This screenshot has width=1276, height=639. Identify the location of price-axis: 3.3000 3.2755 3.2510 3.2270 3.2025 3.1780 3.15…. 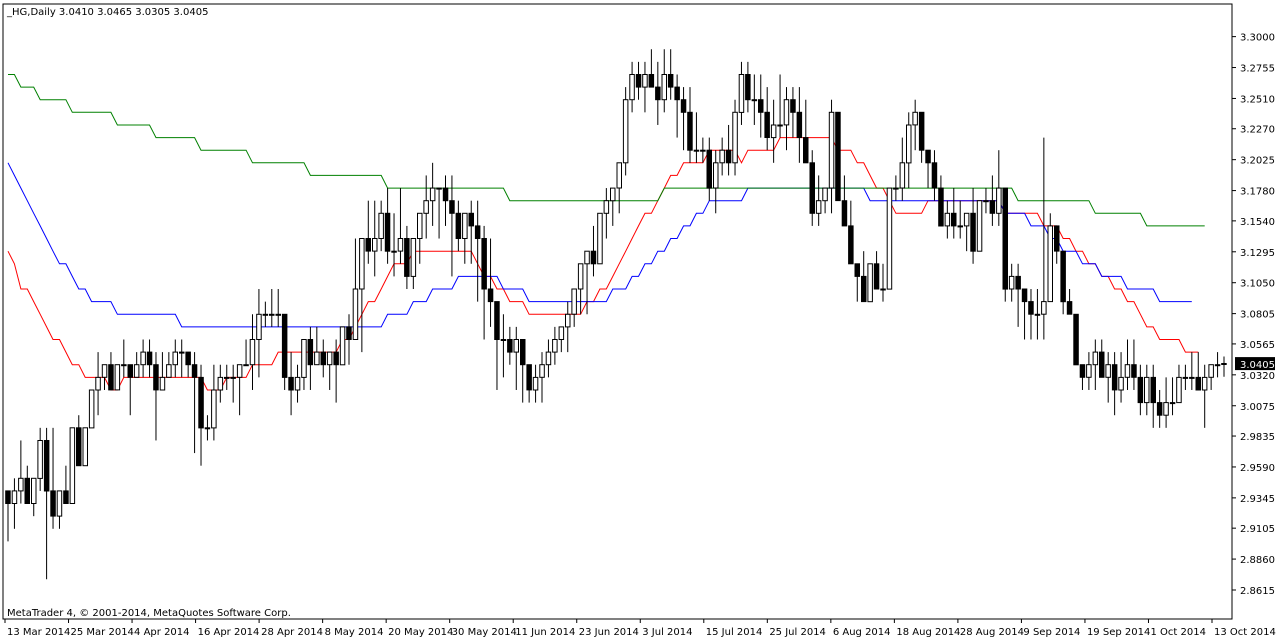
(1253, 315).